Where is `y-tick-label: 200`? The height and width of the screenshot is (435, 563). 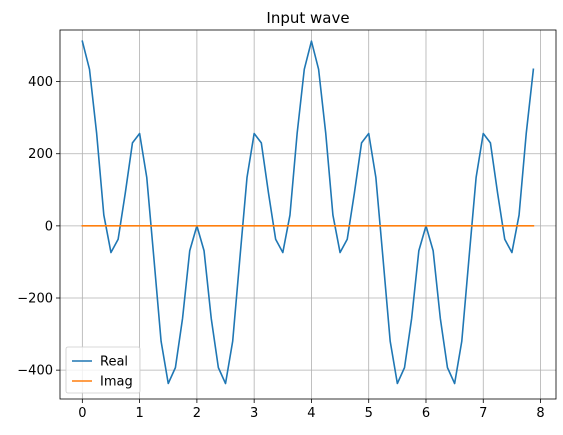
y-tick-label: 200 is located at coordinates (40, 154).